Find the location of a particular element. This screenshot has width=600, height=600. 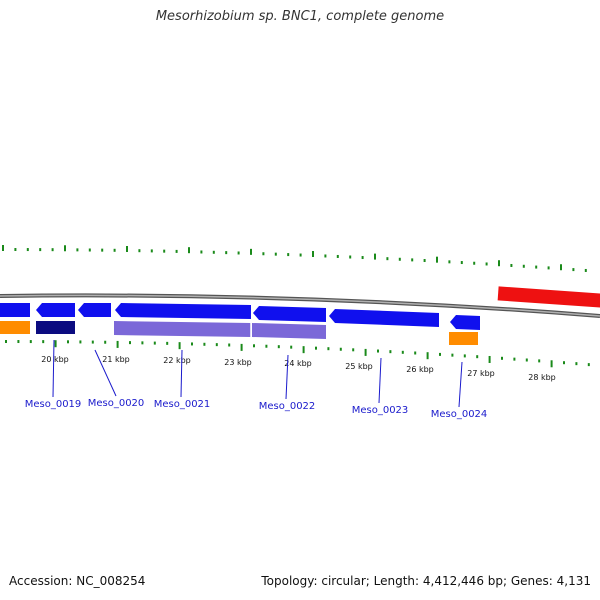

gene-label: Meso_0020 is located at coordinates (116, 403).